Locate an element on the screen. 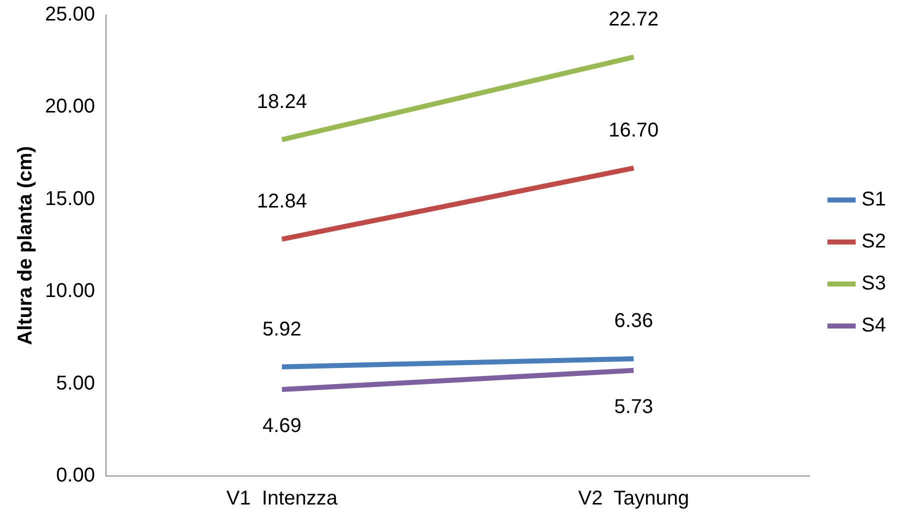 Image resolution: width=916 pixels, height=518 pixels. data-label: 6.36 is located at coordinates (634, 321).